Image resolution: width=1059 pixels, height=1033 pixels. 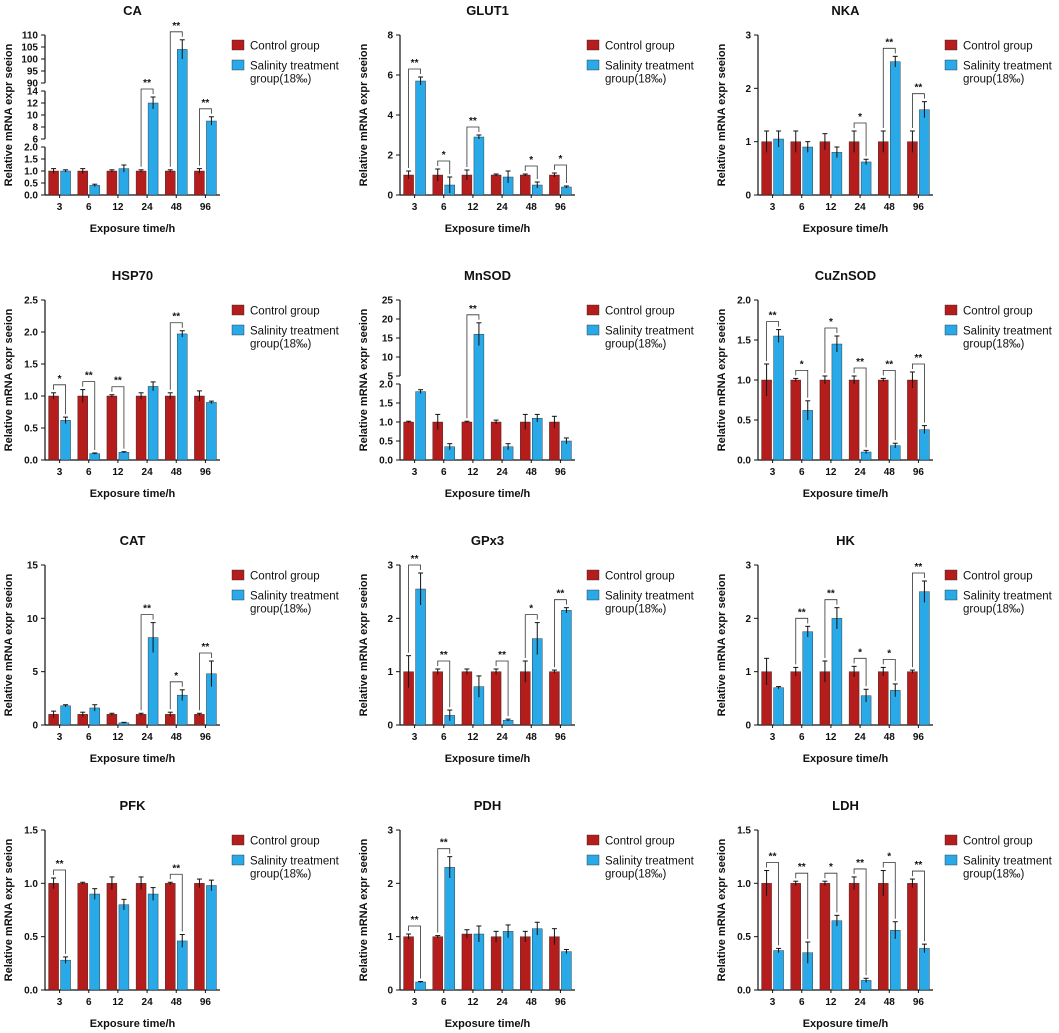 What do you see at coordinates (744, 301) in the screenshot?
I see `y-tick-label: 2.0` at bounding box center [744, 301].